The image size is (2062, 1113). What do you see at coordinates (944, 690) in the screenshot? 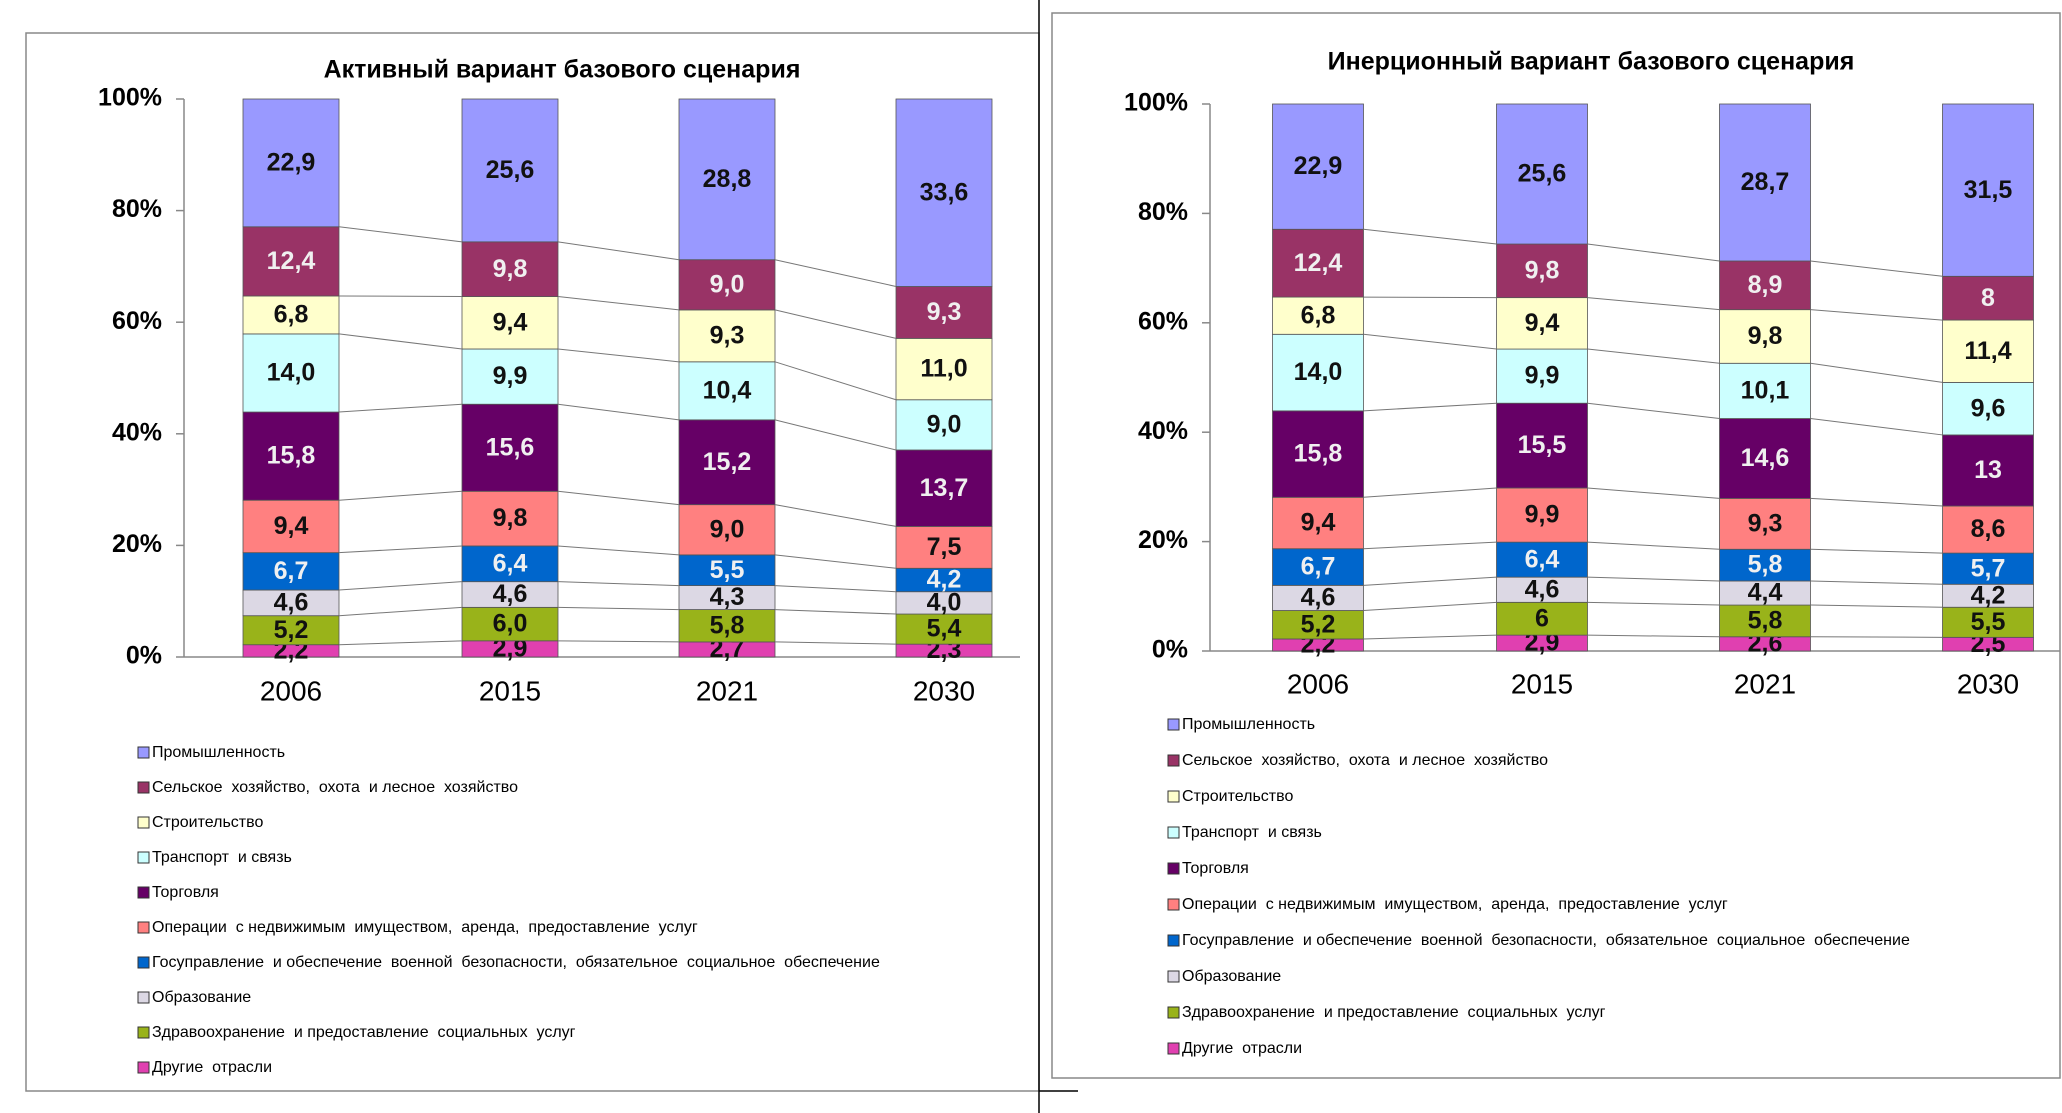
I see `x-tick-label: 2030` at bounding box center [944, 690].